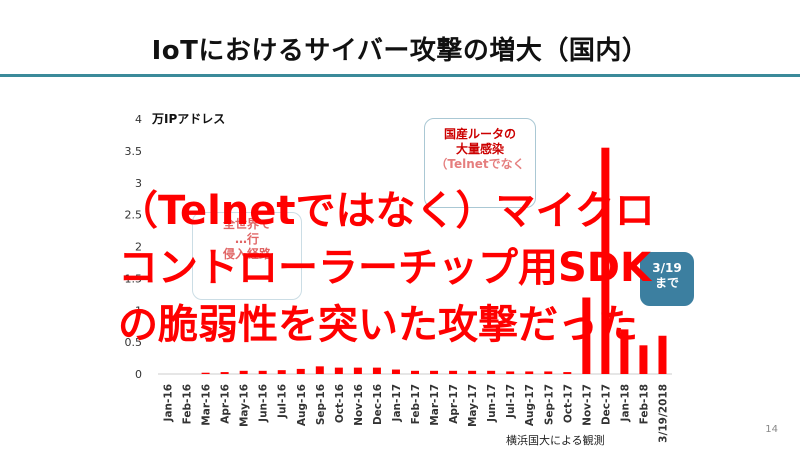 The width and height of the screenshot is (800, 450). I want to click on callout-domestic-router: 国産ルータの 大量感染 （Telnetでなく, so click(480, 163).